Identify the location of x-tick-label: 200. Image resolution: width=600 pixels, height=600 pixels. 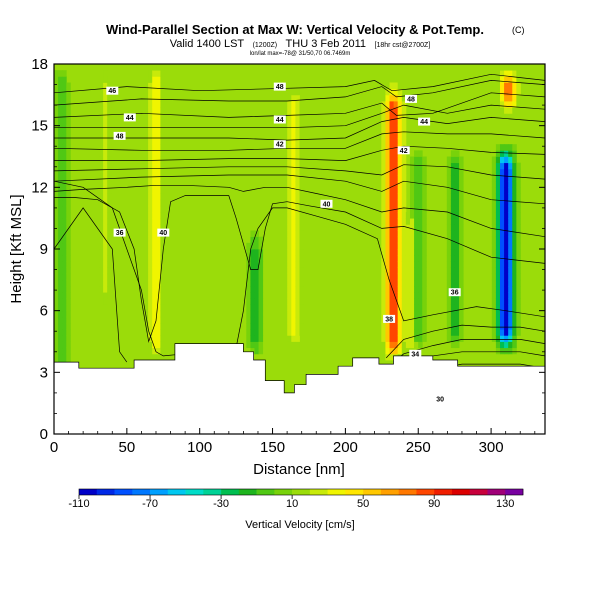
(345, 447).